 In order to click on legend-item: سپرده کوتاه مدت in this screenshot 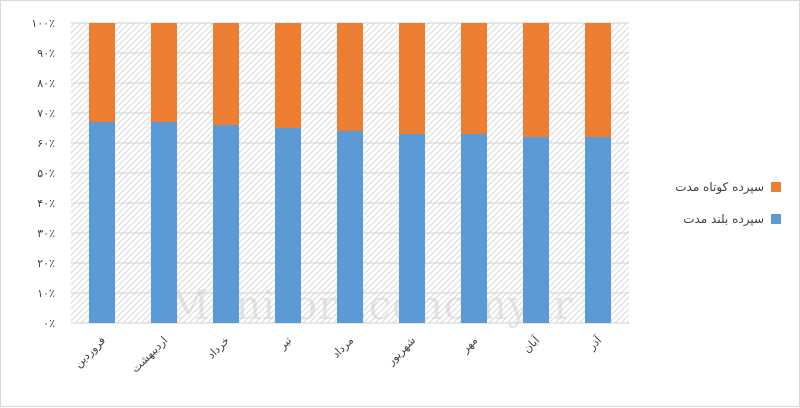, I will do `click(728, 187)`.